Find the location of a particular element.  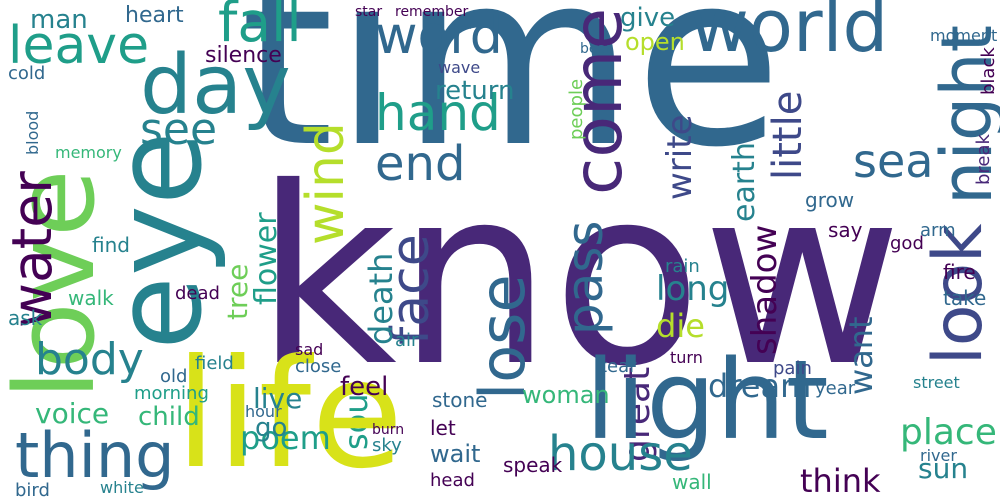

word-speak: speak is located at coordinates (533, 465).